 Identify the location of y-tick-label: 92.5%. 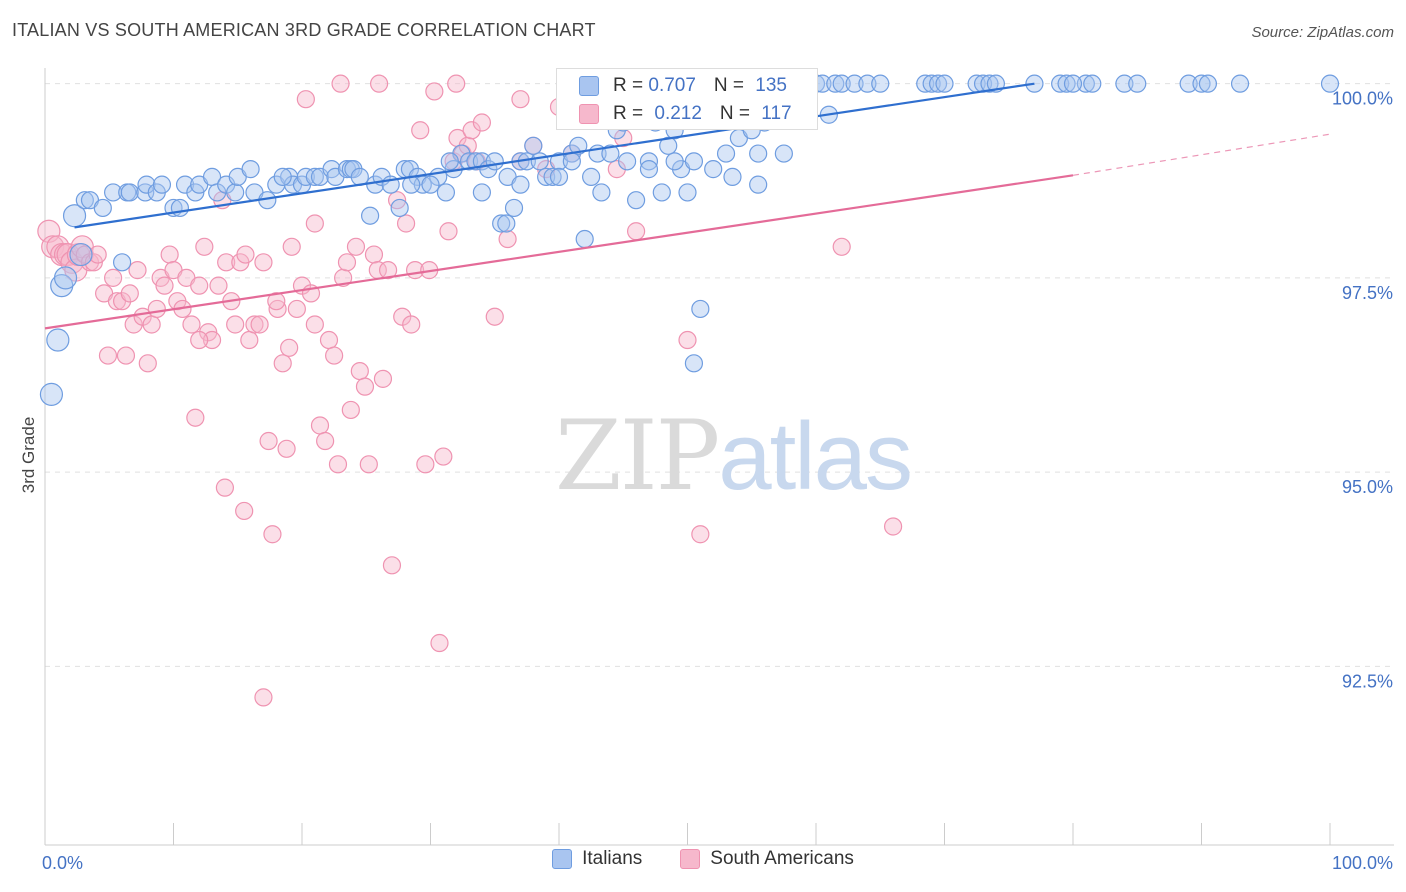
(1367, 681).